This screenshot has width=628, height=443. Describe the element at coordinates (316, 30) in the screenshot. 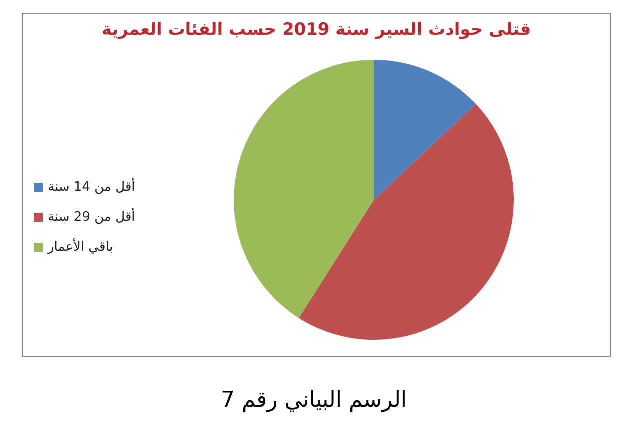

I see `chart-title: قتلى حوادث السير سنة 2019 حسب الفئات العمرية` at that location.